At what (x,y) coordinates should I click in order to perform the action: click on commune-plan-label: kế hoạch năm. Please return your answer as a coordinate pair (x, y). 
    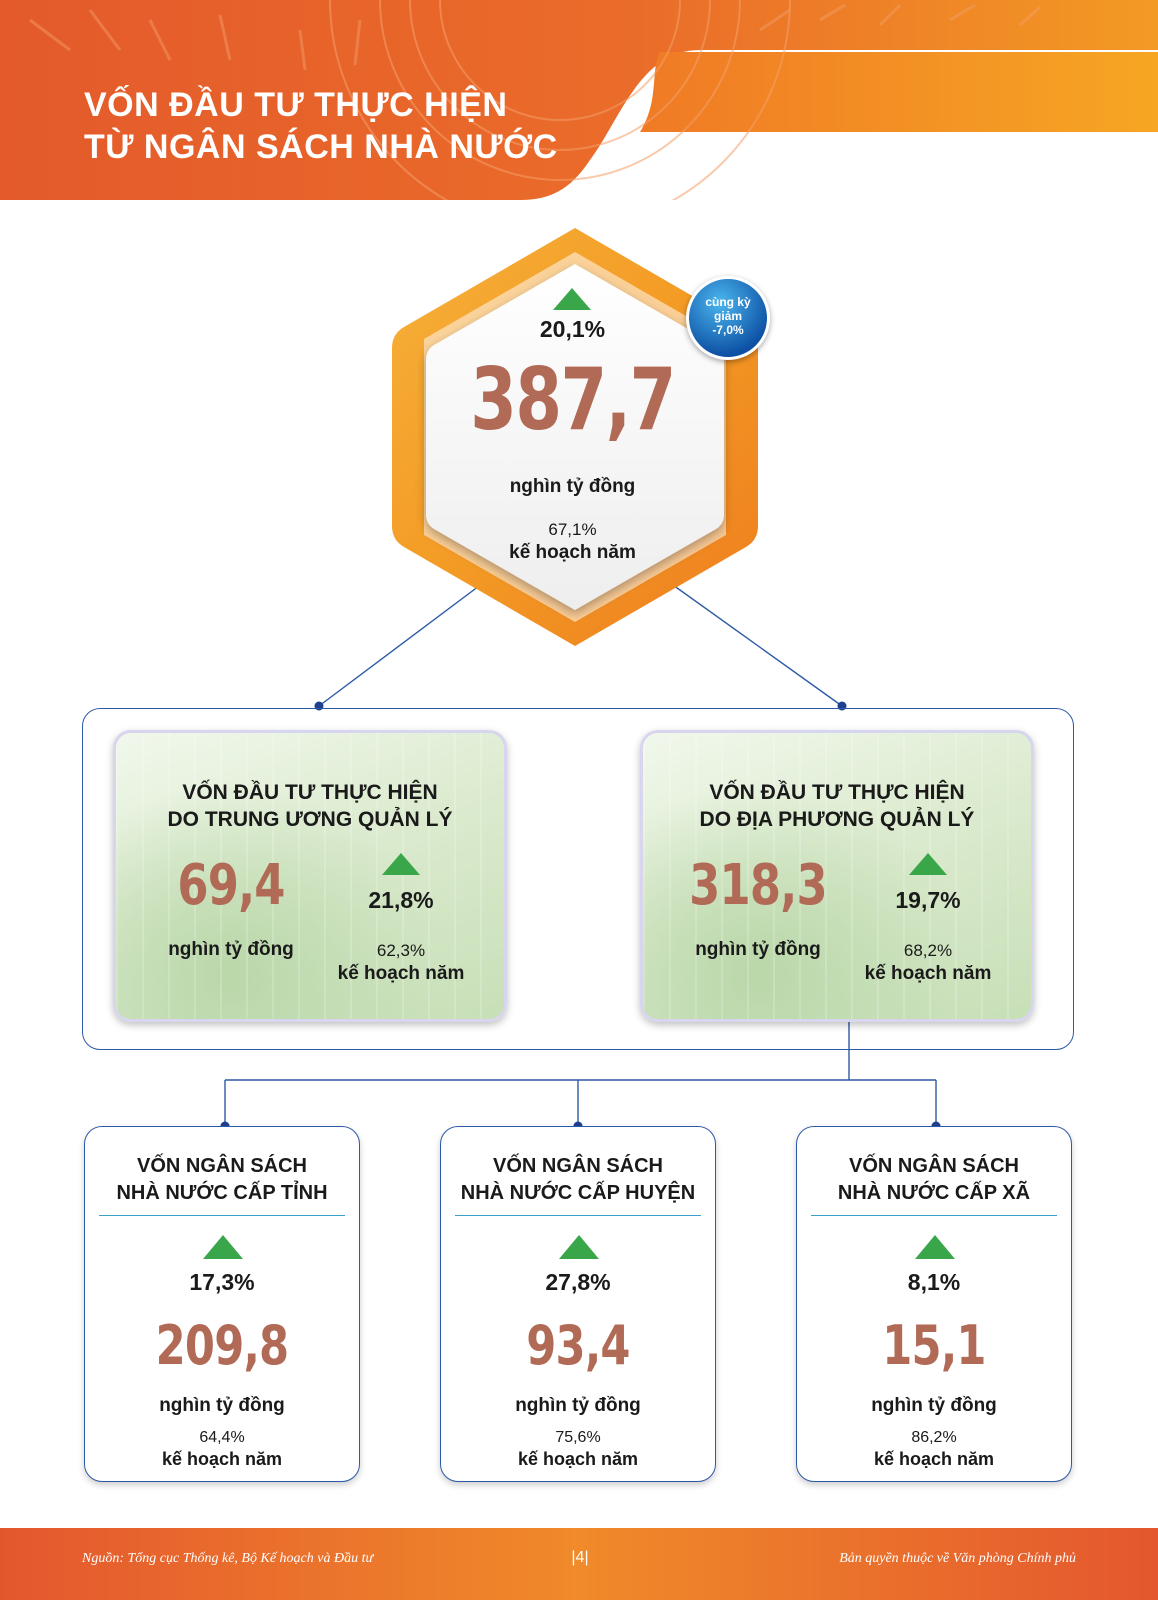
    Looking at the image, I should click on (934, 1459).